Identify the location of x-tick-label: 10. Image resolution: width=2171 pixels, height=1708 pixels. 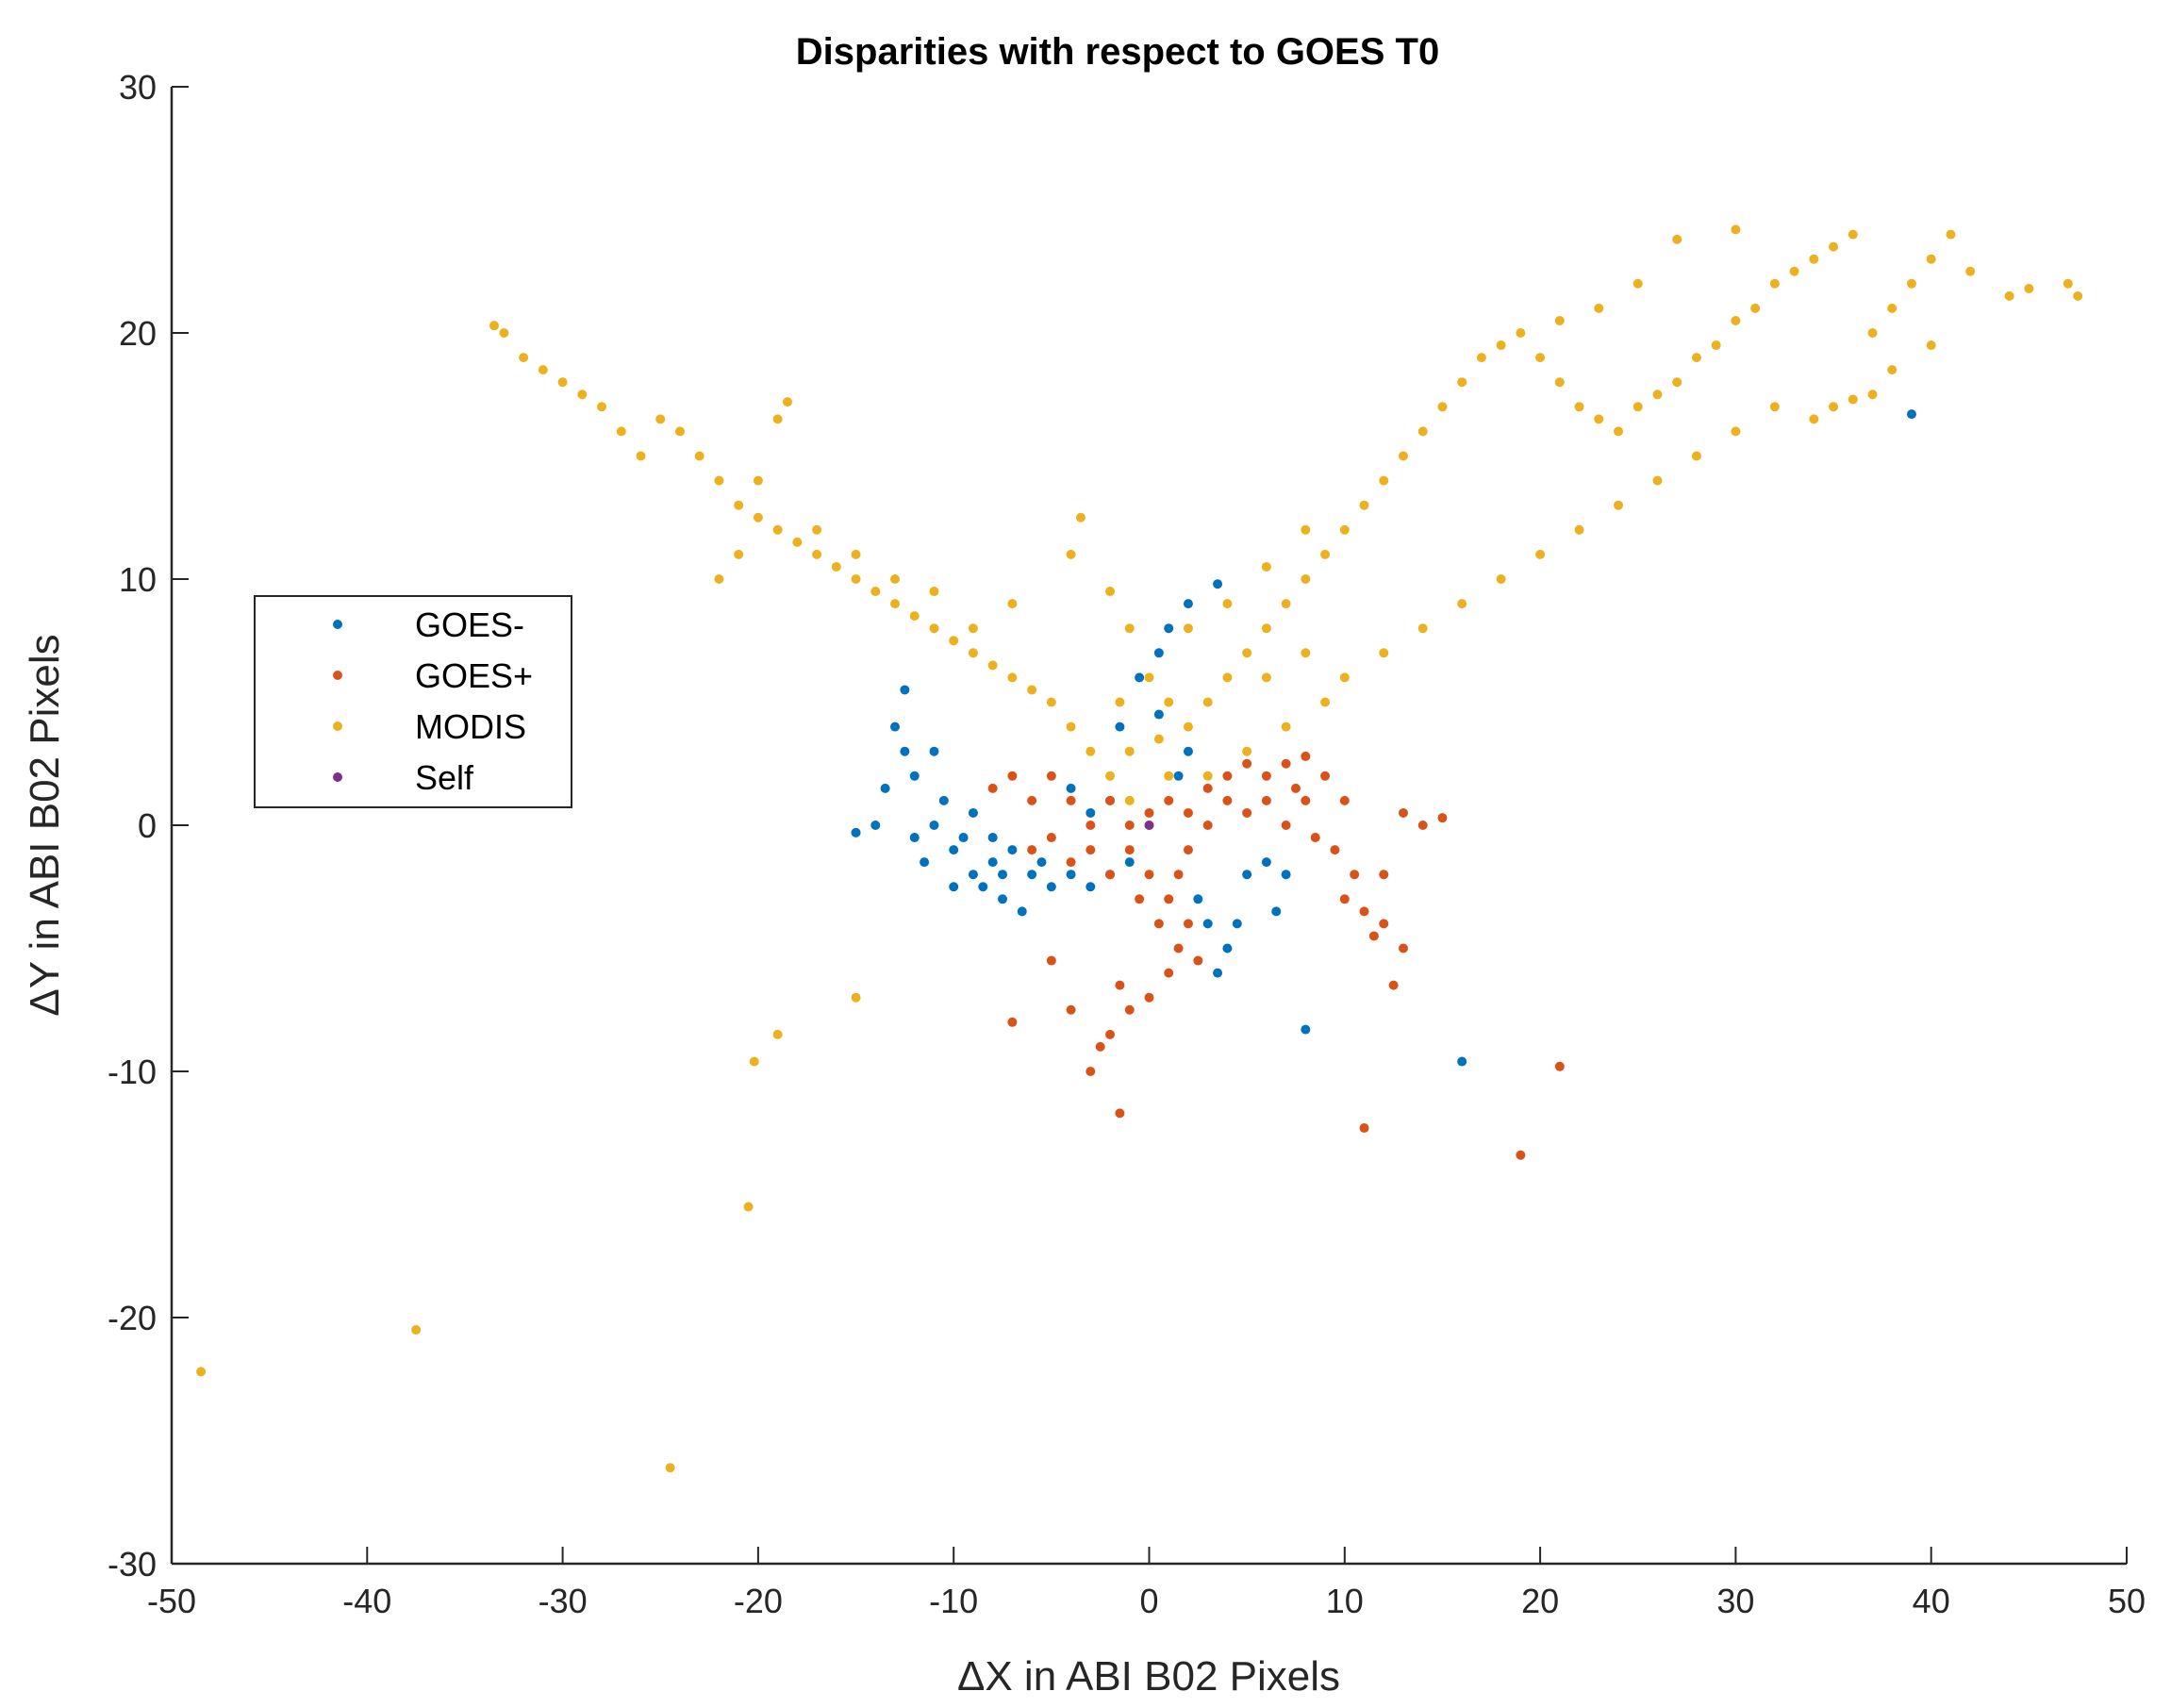
(1345, 1601).